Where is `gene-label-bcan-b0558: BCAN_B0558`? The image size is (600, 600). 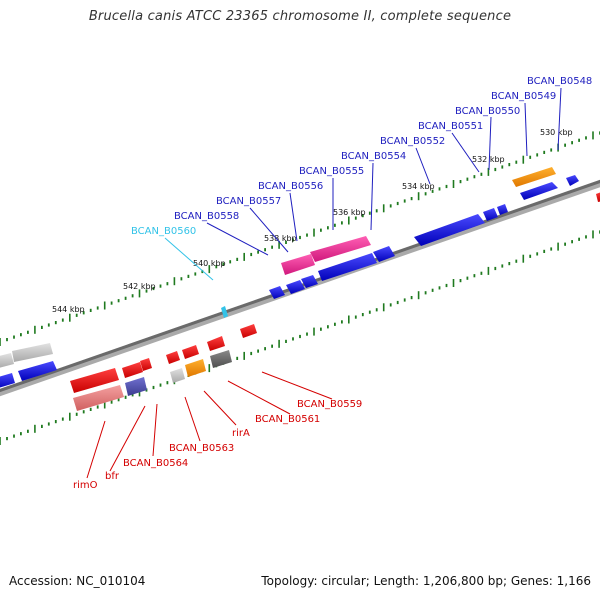
gene-label-bcan-b0558: BCAN_B0558 is located at coordinates (206, 216).